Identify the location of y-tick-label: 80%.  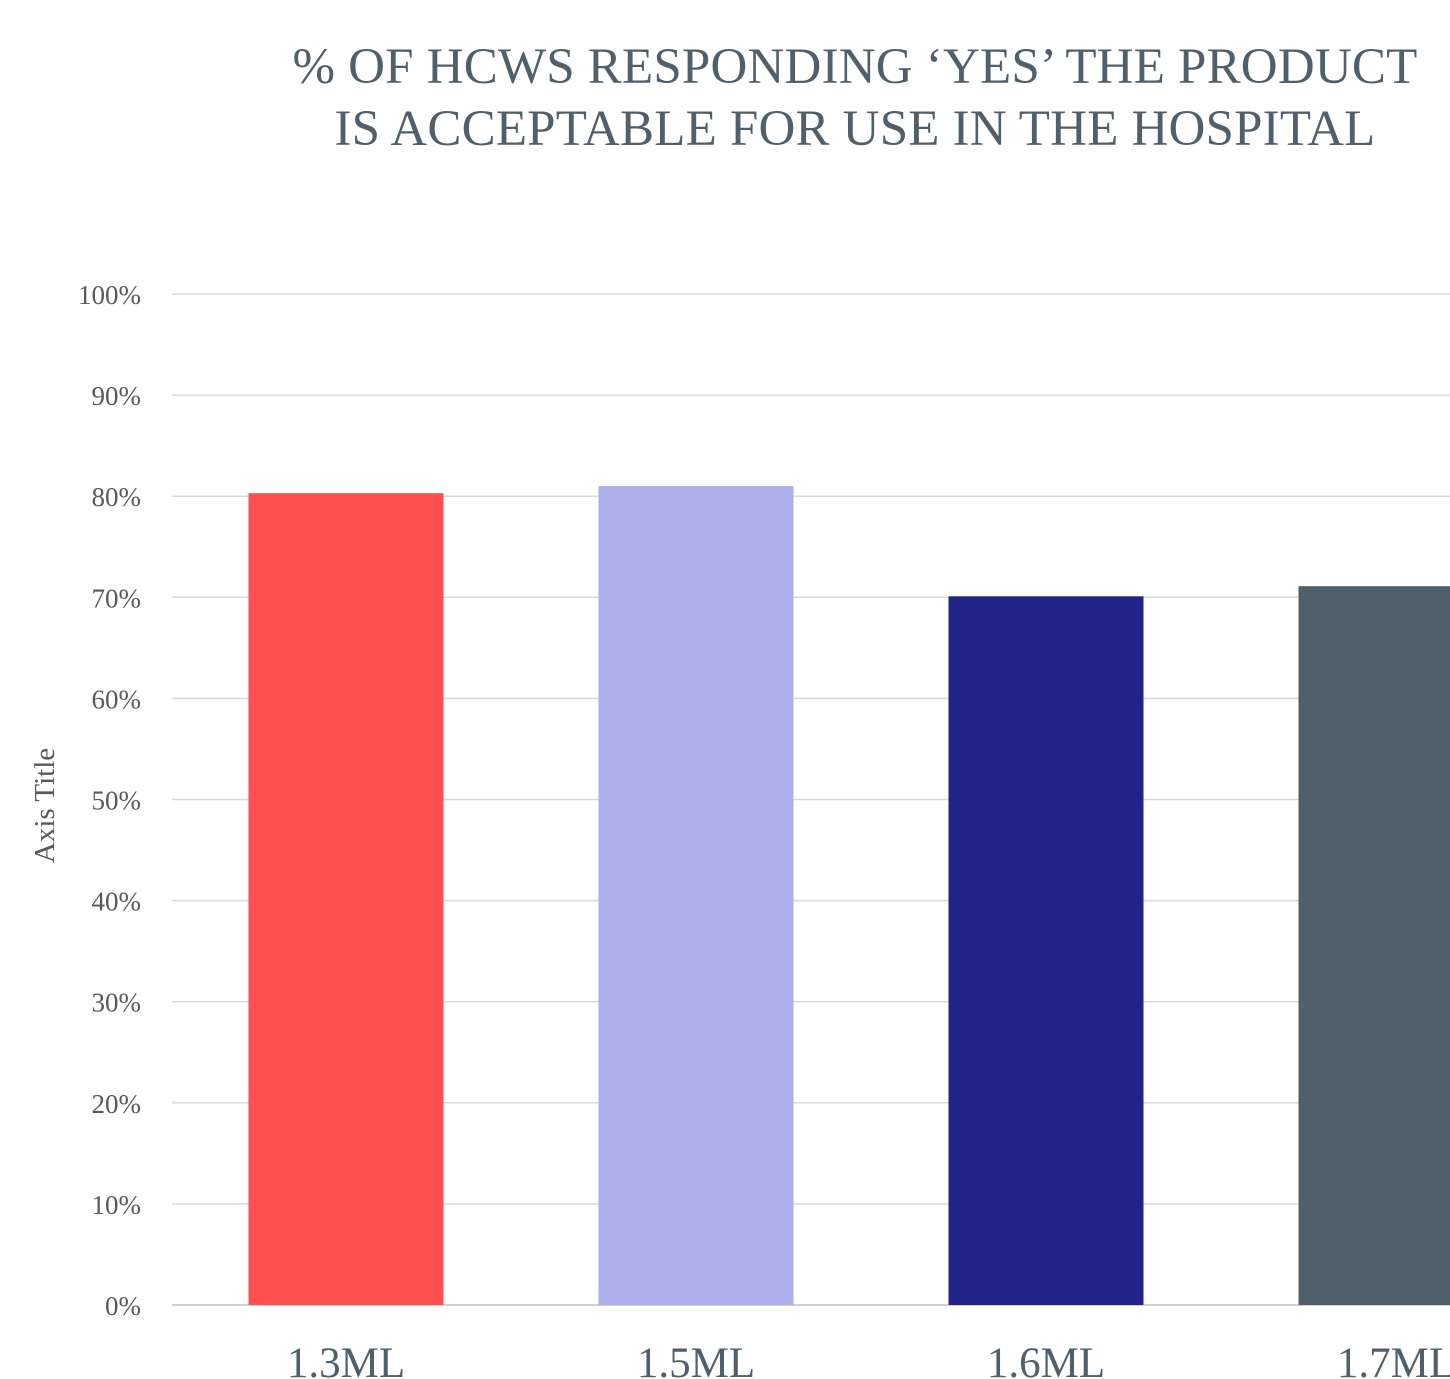
(117, 497).